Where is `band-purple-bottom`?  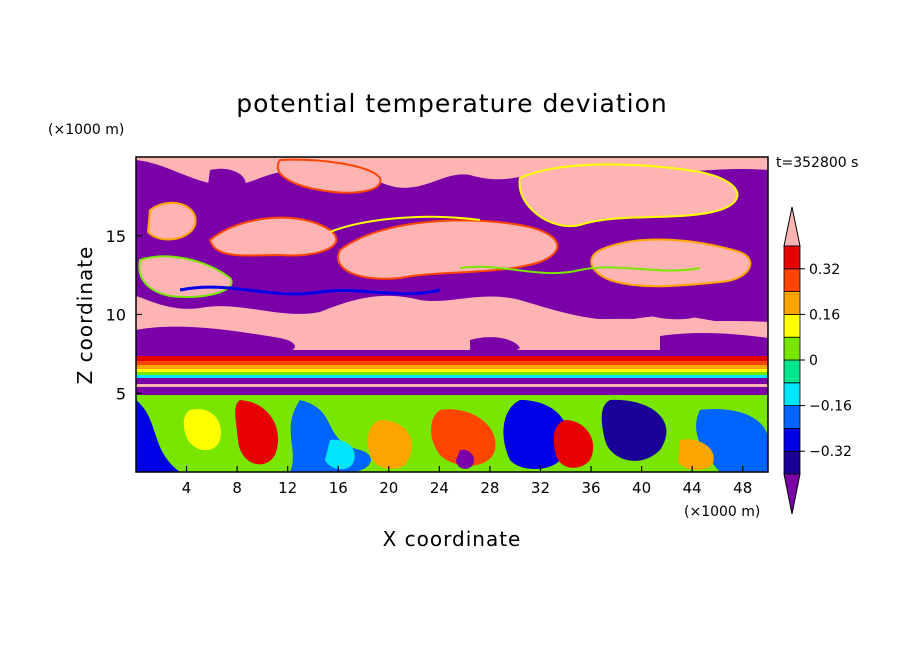
band-purple-bottom is located at coordinates (452, 391).